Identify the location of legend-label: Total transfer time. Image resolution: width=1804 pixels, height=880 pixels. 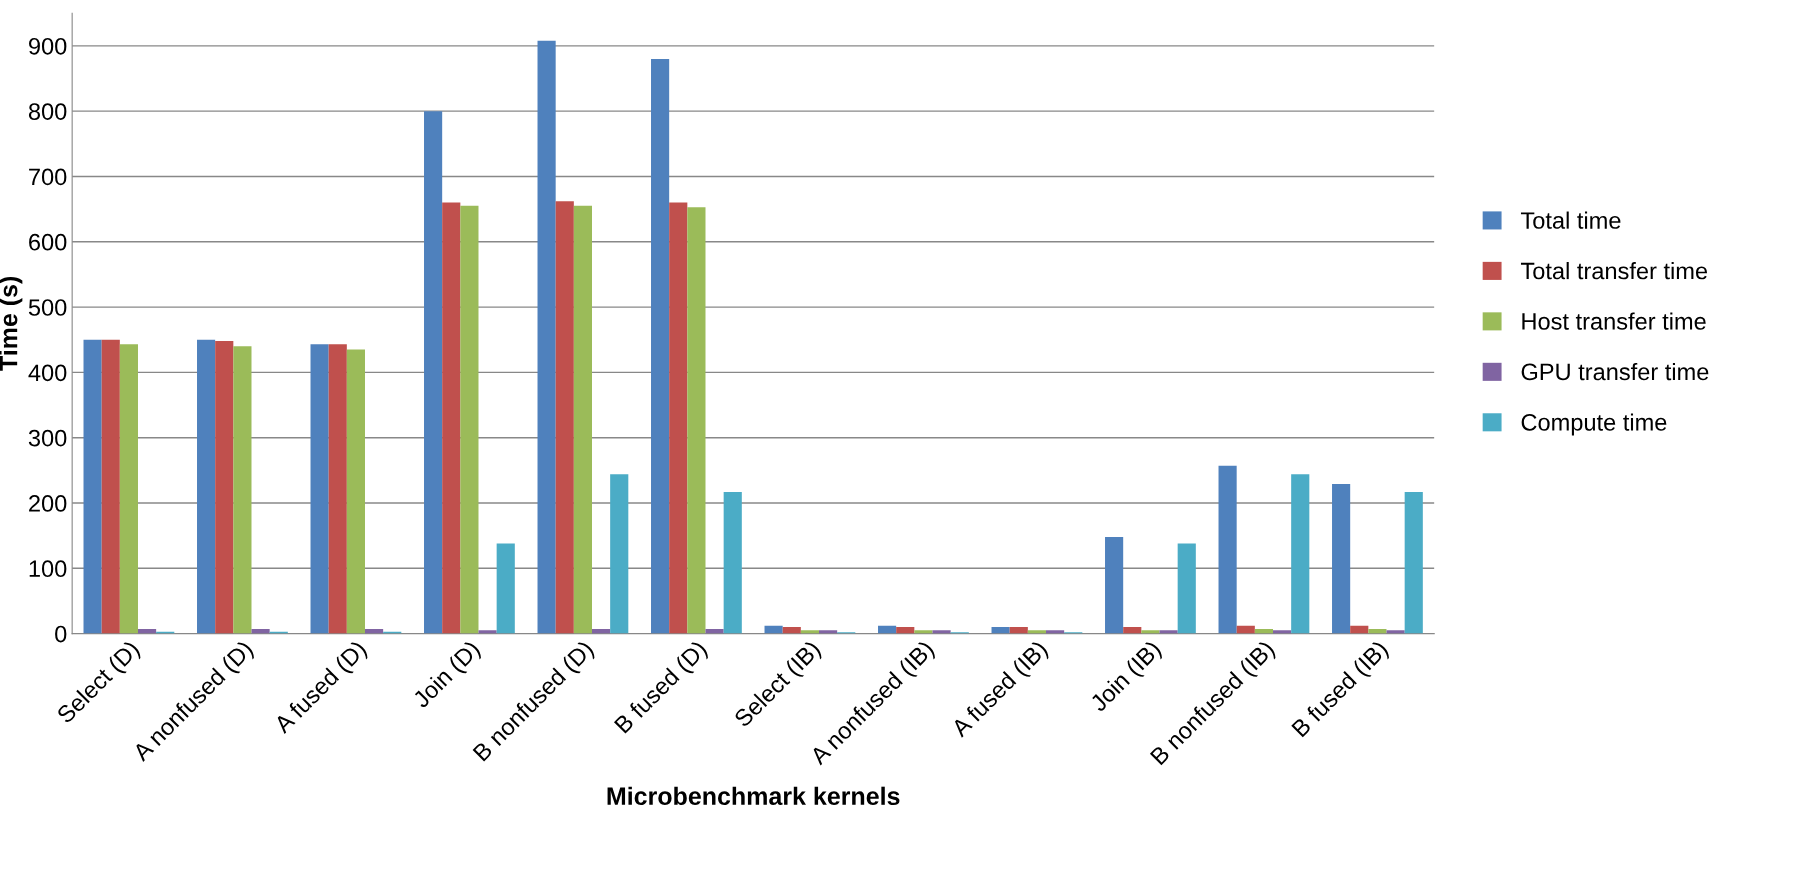
(1614, 270).